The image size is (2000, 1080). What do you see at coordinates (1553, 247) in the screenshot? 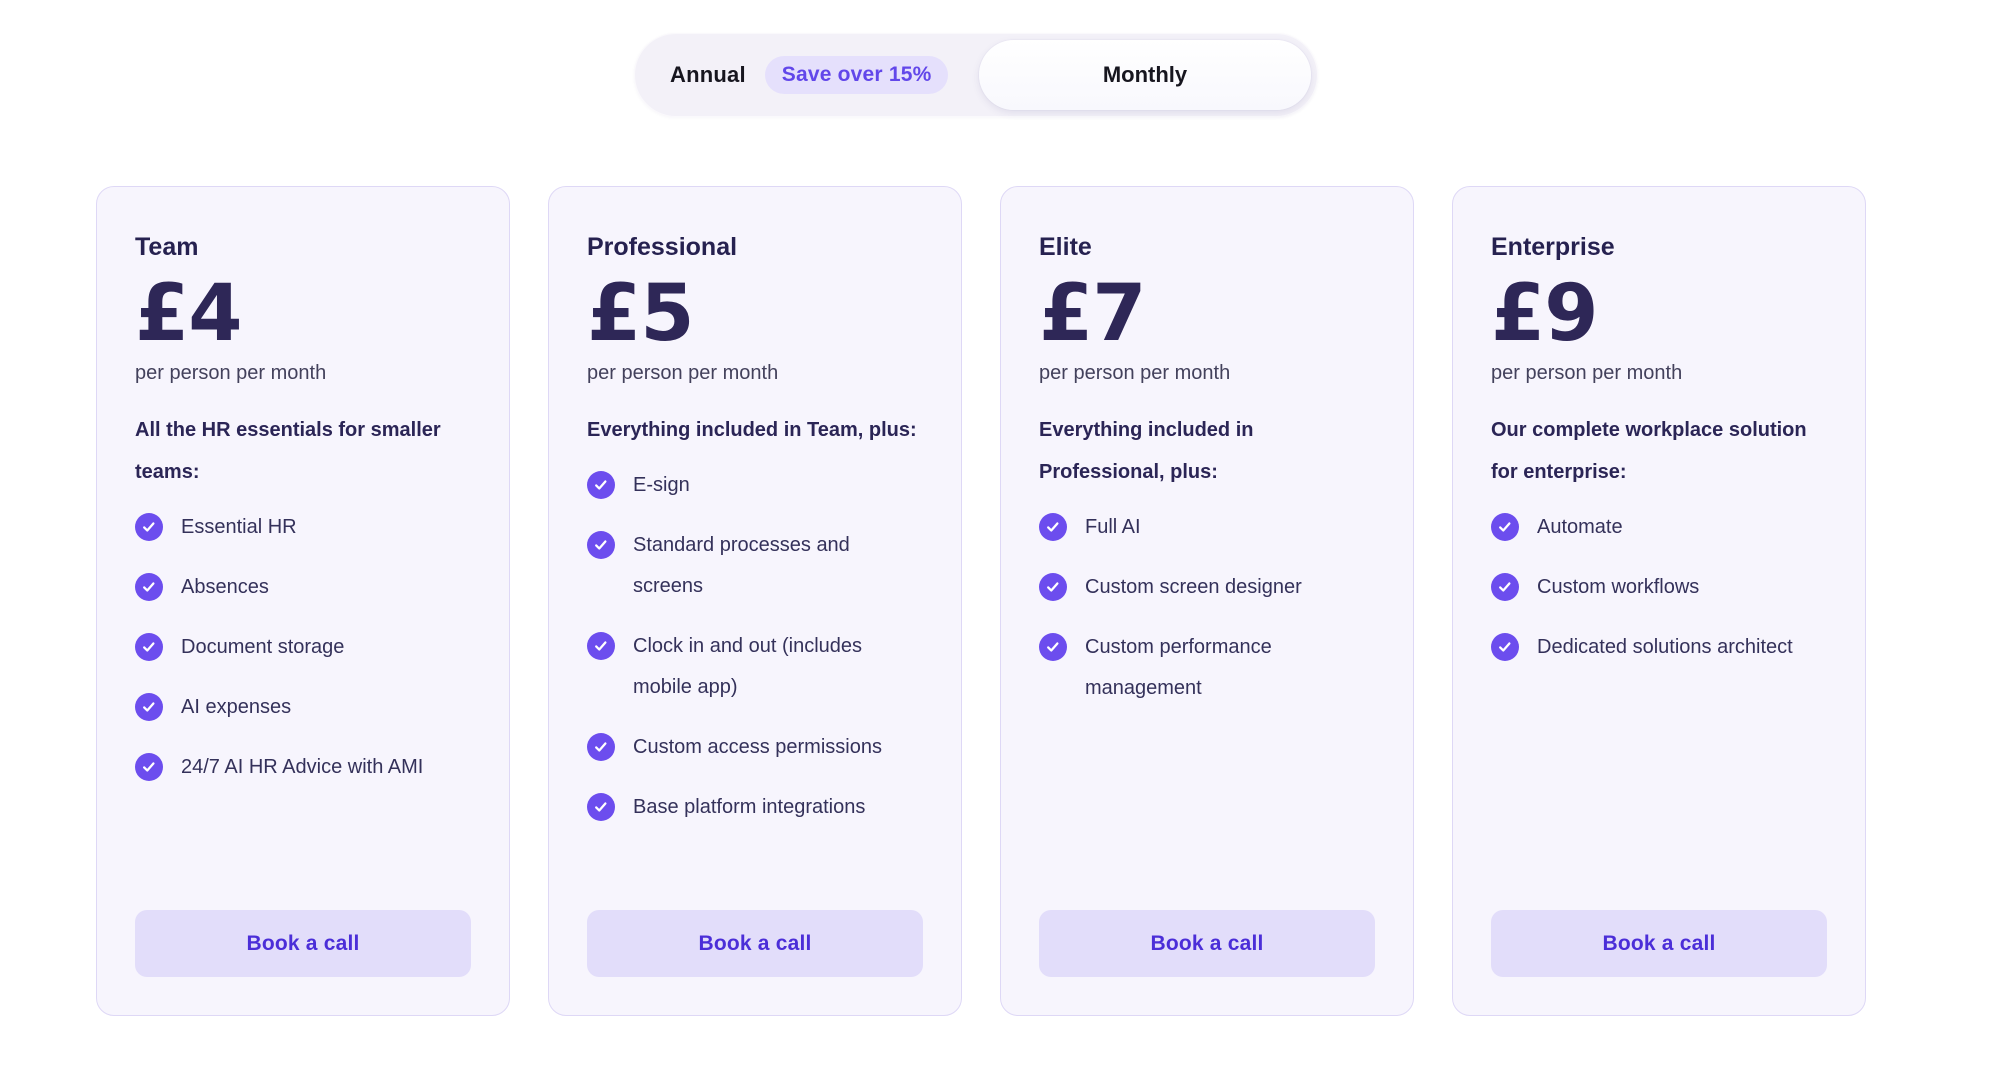
I see `plan-name: Enterprise` at bounding box center [1553, 247].